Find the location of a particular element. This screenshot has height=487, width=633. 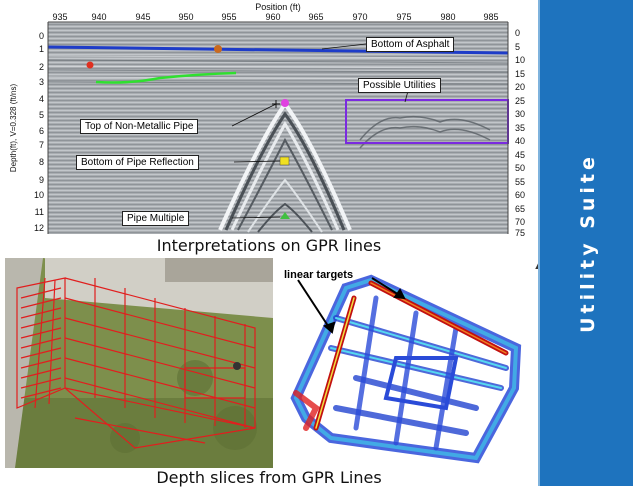

right-tick: 15 is located at coordinates (520, 74).